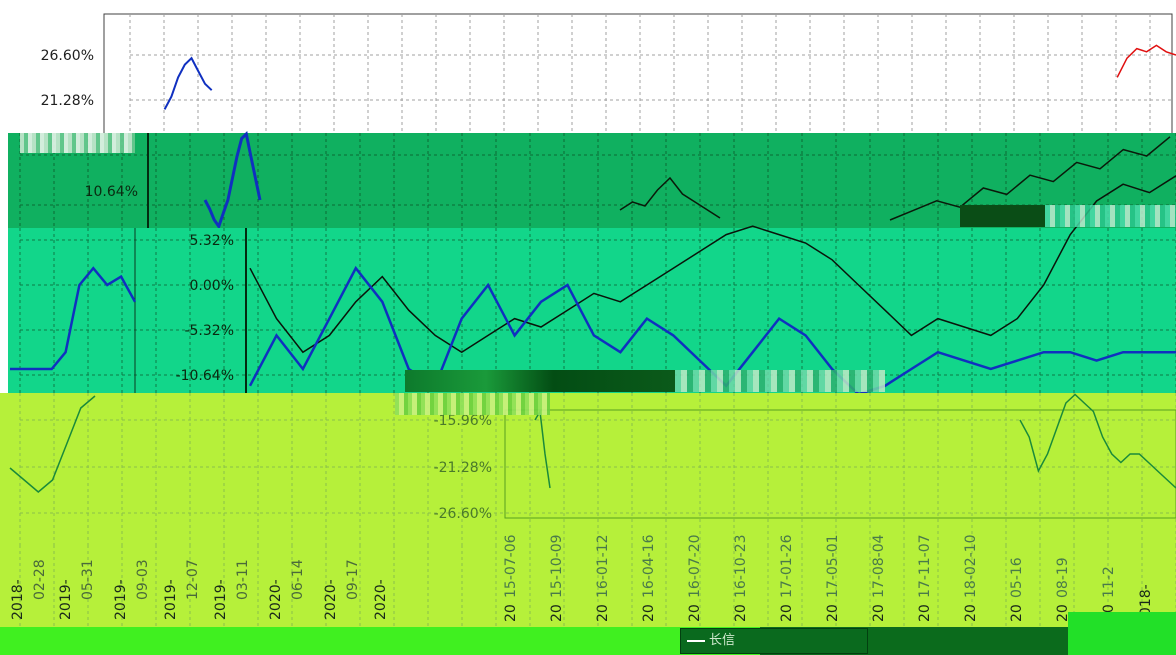  What do you see at coordinates (193, 579) in the screenshot?
I see `xaxis-tick-label: 12-07` at bounding box center [193, 579].